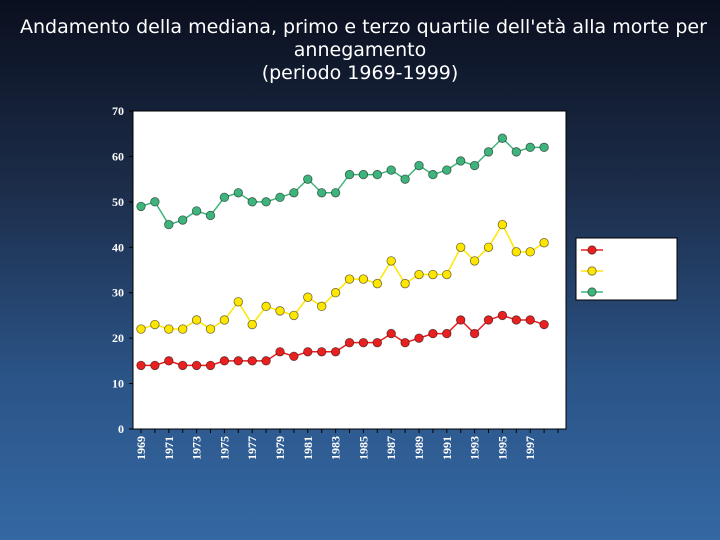 The height and width of the screenshot is (540, 720). I want to click on x-tick-label: 1973, so click(197, 448).